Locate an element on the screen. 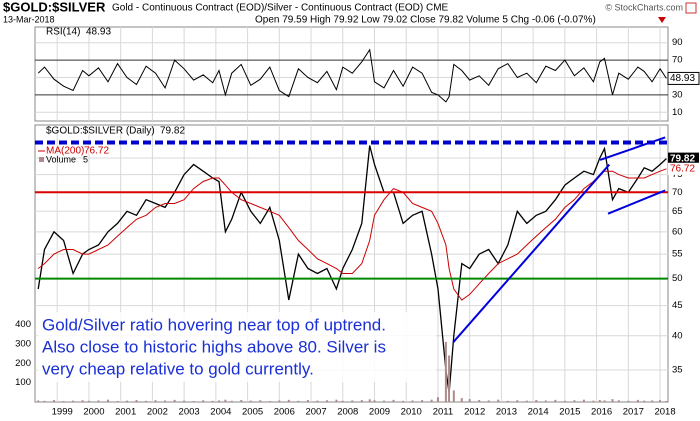 The height and width of the screenshot is (421, 700). legend-name: Volume is located at coordinates (61, 159).